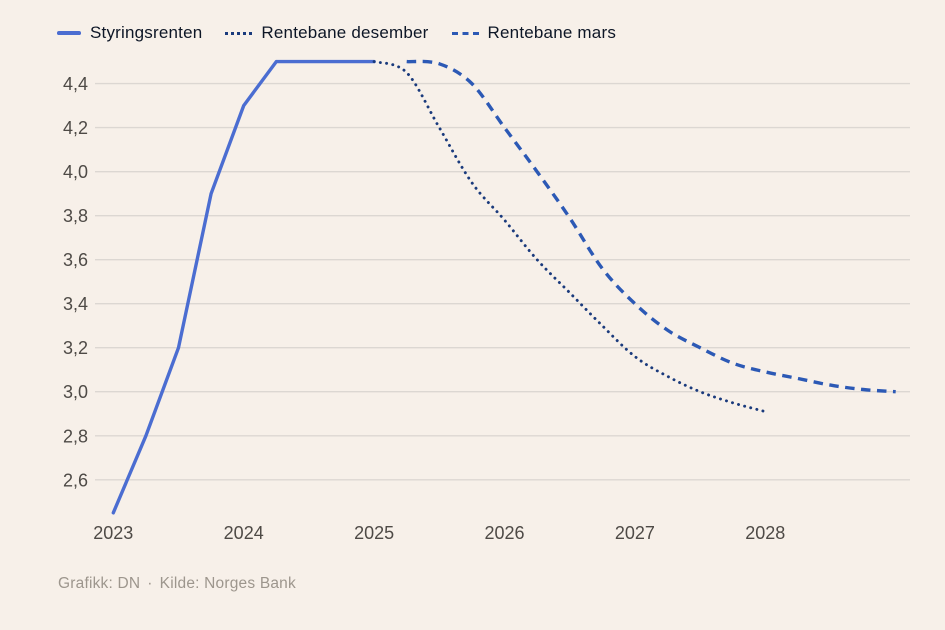  What do you see at coordinates (504, 533) in the screenshot?
I see `x-tick-label: 2026` at bounding box center [504, 533].